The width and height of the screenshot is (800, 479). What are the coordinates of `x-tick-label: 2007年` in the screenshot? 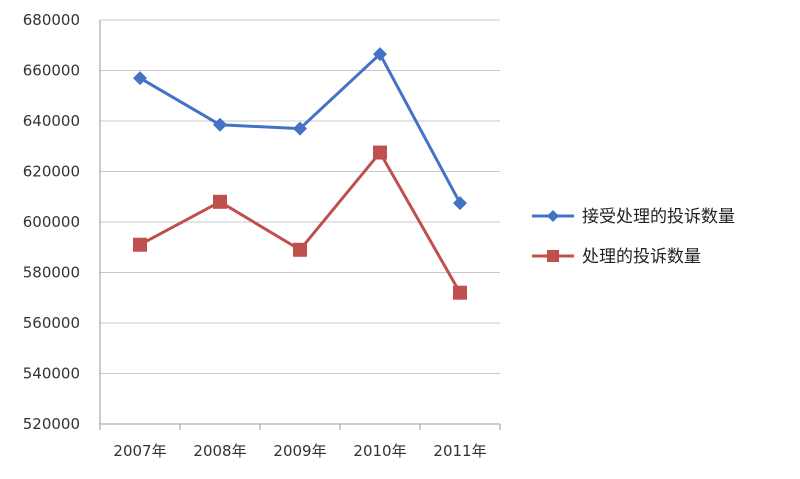 It's located at (139, 451).